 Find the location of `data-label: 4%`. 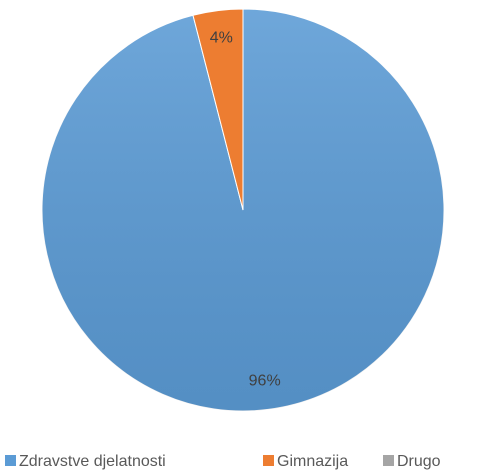

data-label: 4% is located at coordinates (221, 38).